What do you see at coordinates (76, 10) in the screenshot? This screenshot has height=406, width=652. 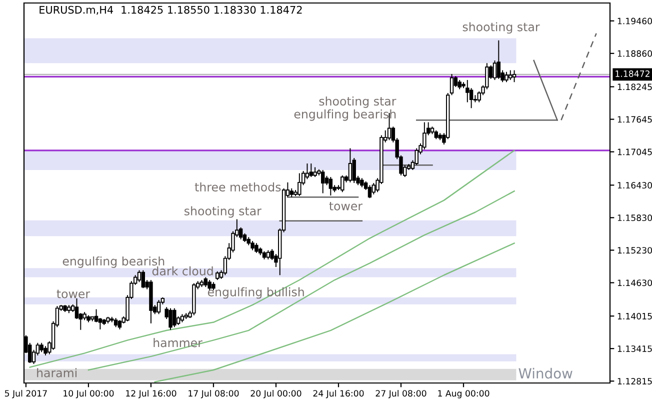 I see `chart-title: EURUSD.m,H4` at bounding box center [76, 10].